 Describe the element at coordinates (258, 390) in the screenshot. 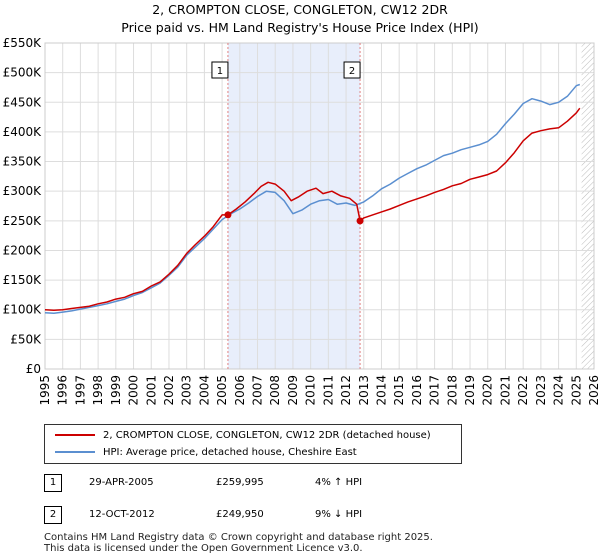

I see `x-tick-label: 2007` at that location.